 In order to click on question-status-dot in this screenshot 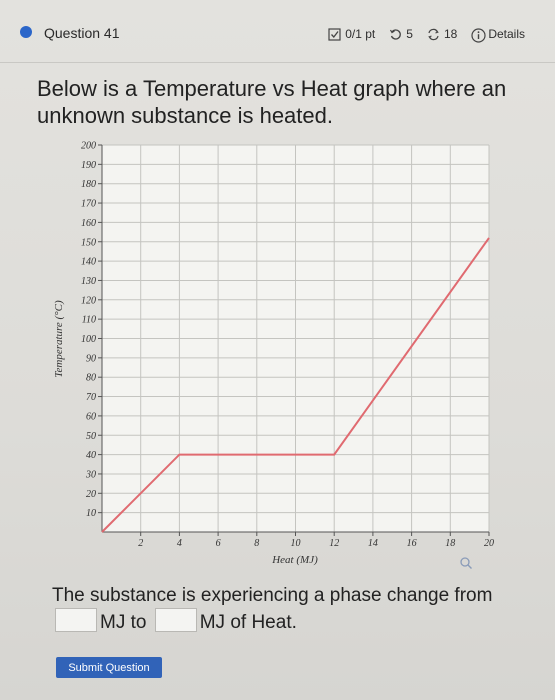, I will do `click(26, 32)`.